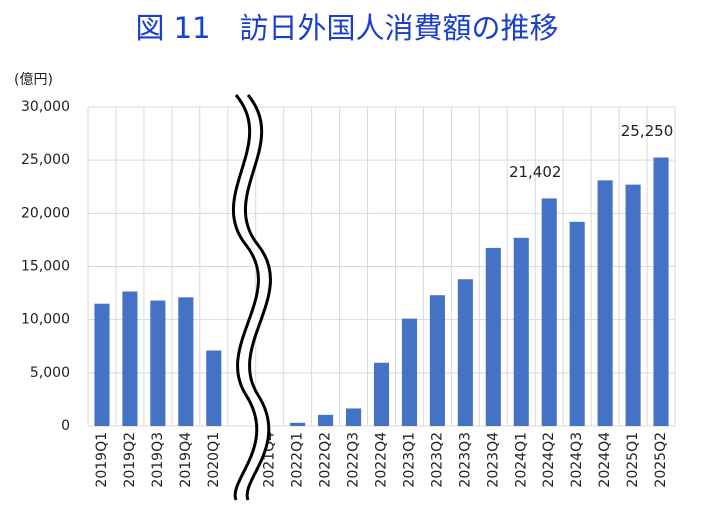  Describe the element at coordinates (549, 460) in the screenshot. I see `x-tick-label: 2024Q2` at that location.